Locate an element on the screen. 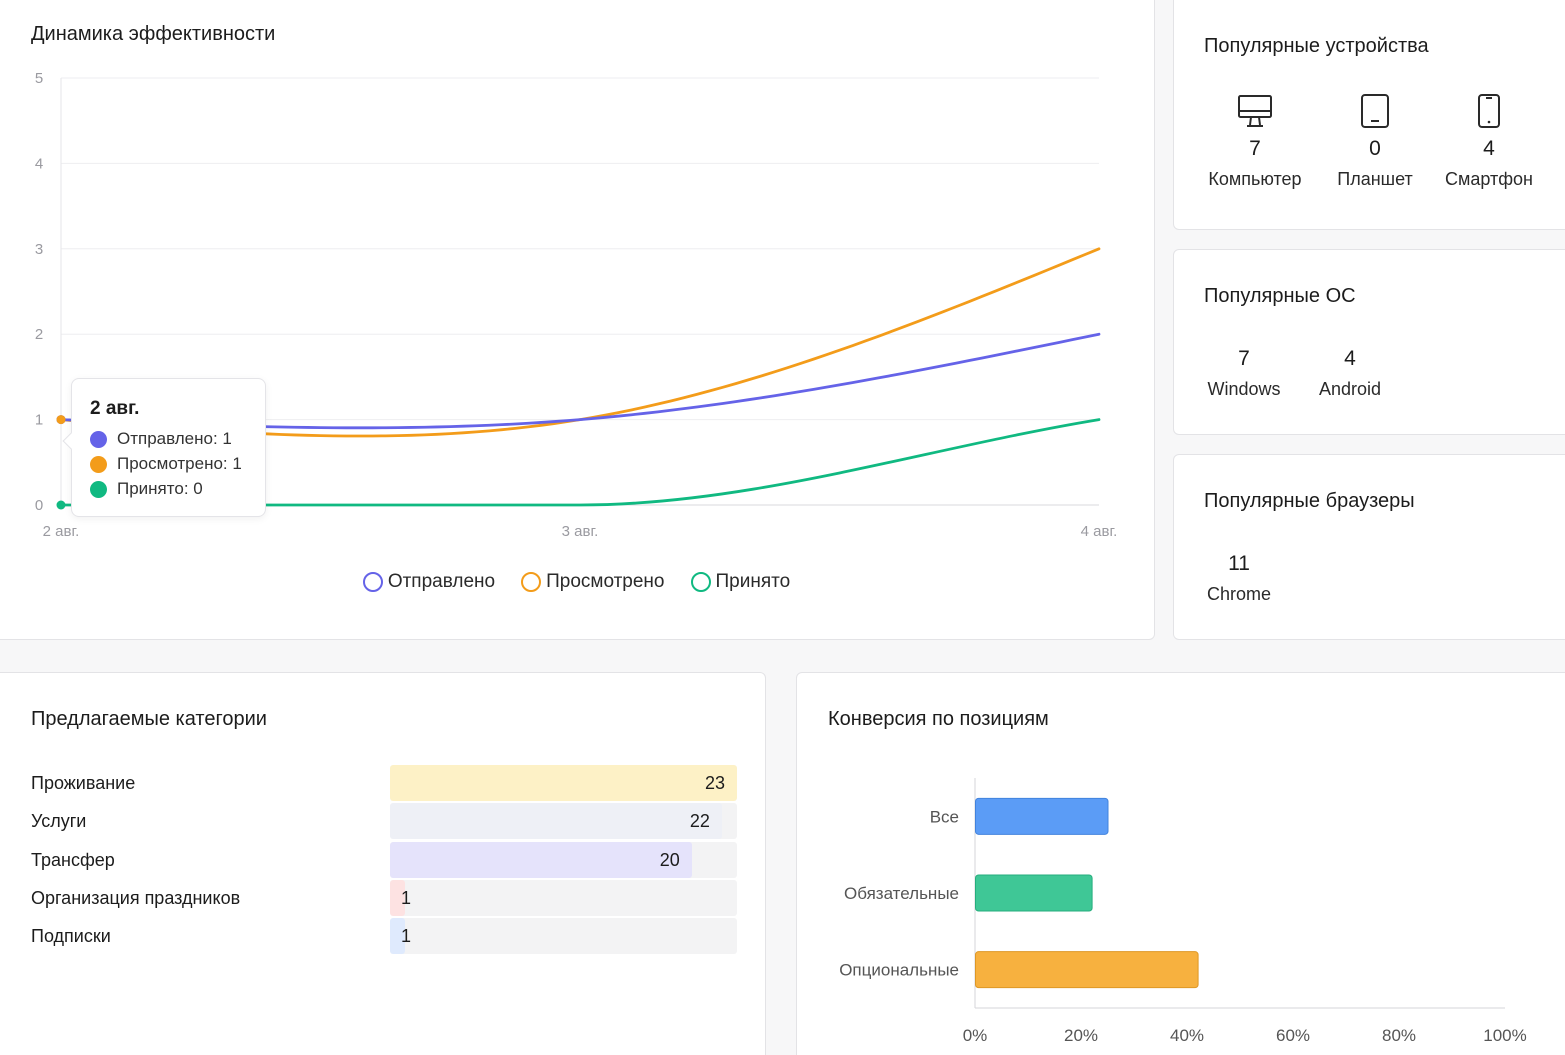 This screenshot has width=1565, height=1055. device-value: 0 is located at coordinates (1375, 148).